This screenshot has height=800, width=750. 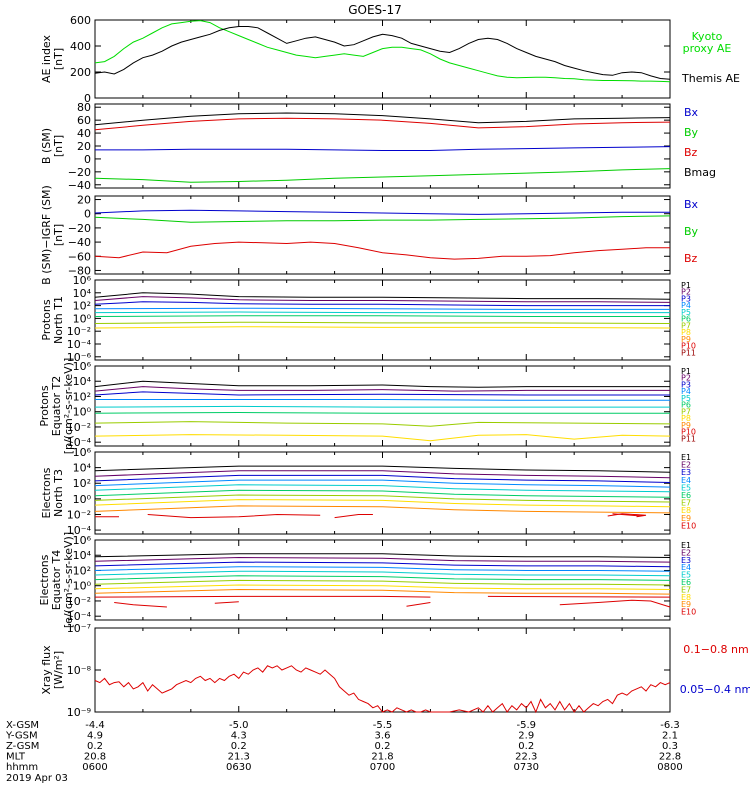 What do you see at coordinates (715, 649) in the screenshot?
I see `legend-entry: 0.1−0.8 nm` at bounding box center [715, 649].